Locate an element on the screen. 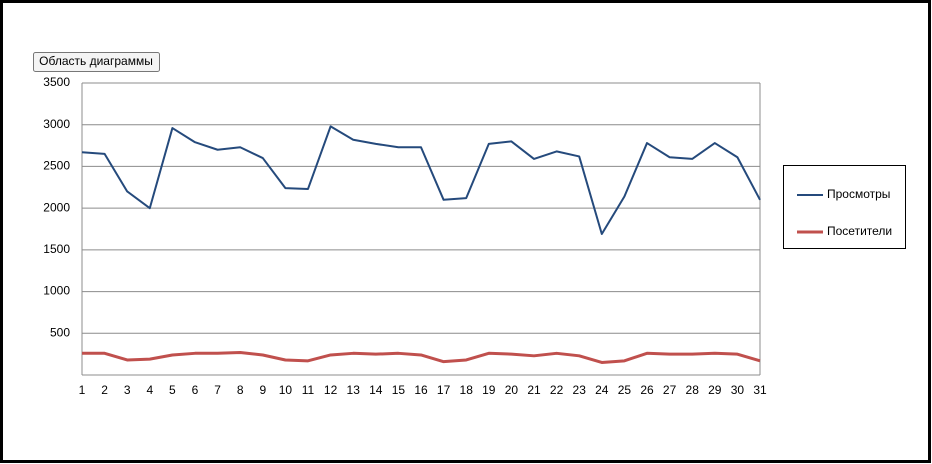 This screenshot has height=464, width=932. x-tick-label: 1 is located at coordinates (82, 390).